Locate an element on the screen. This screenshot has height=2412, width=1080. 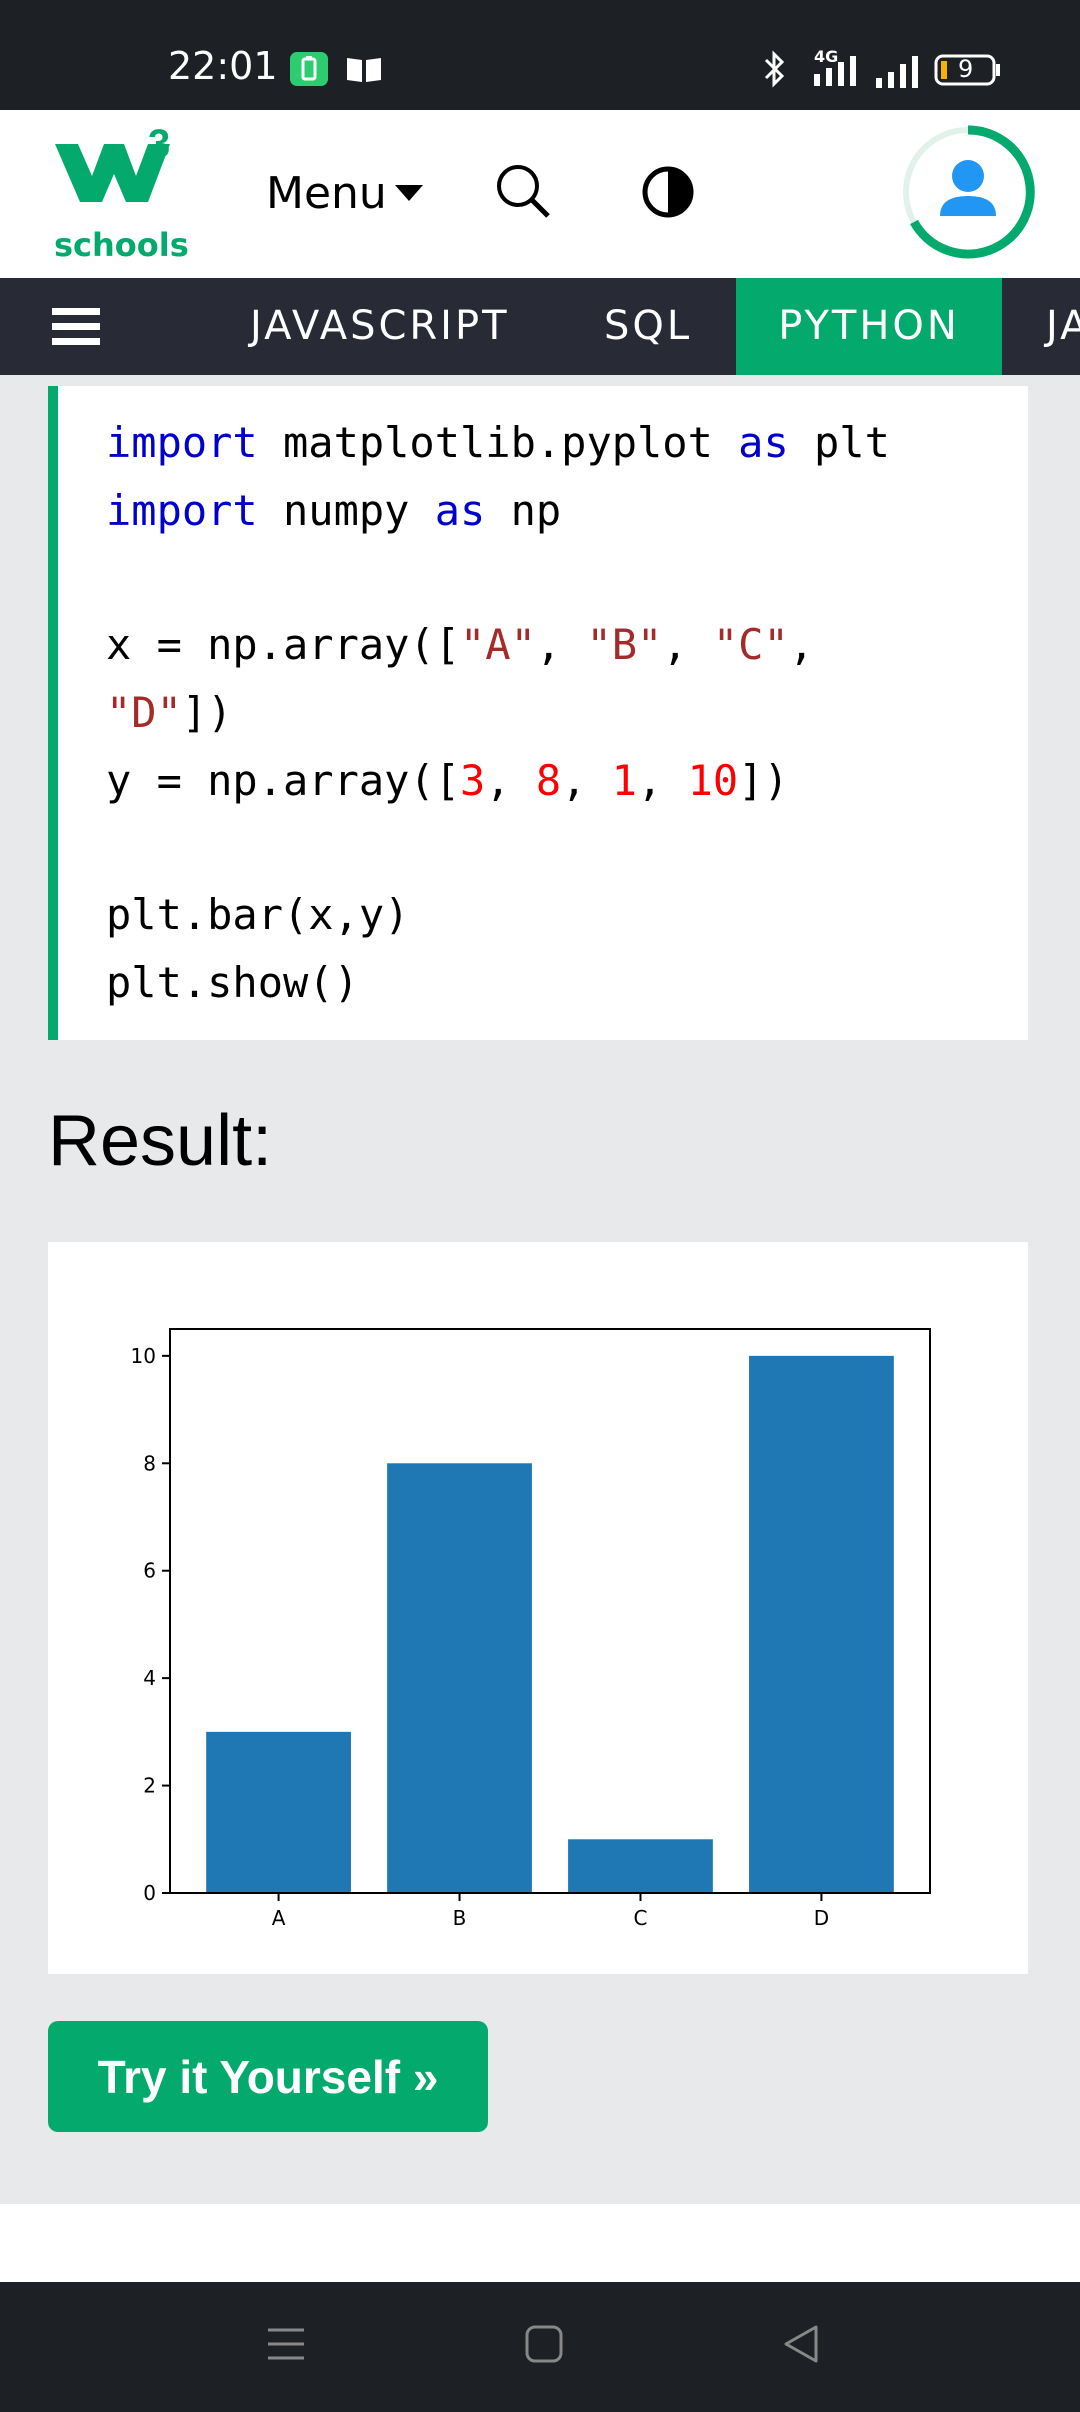
search-icon is located at coordinates (524, 194).